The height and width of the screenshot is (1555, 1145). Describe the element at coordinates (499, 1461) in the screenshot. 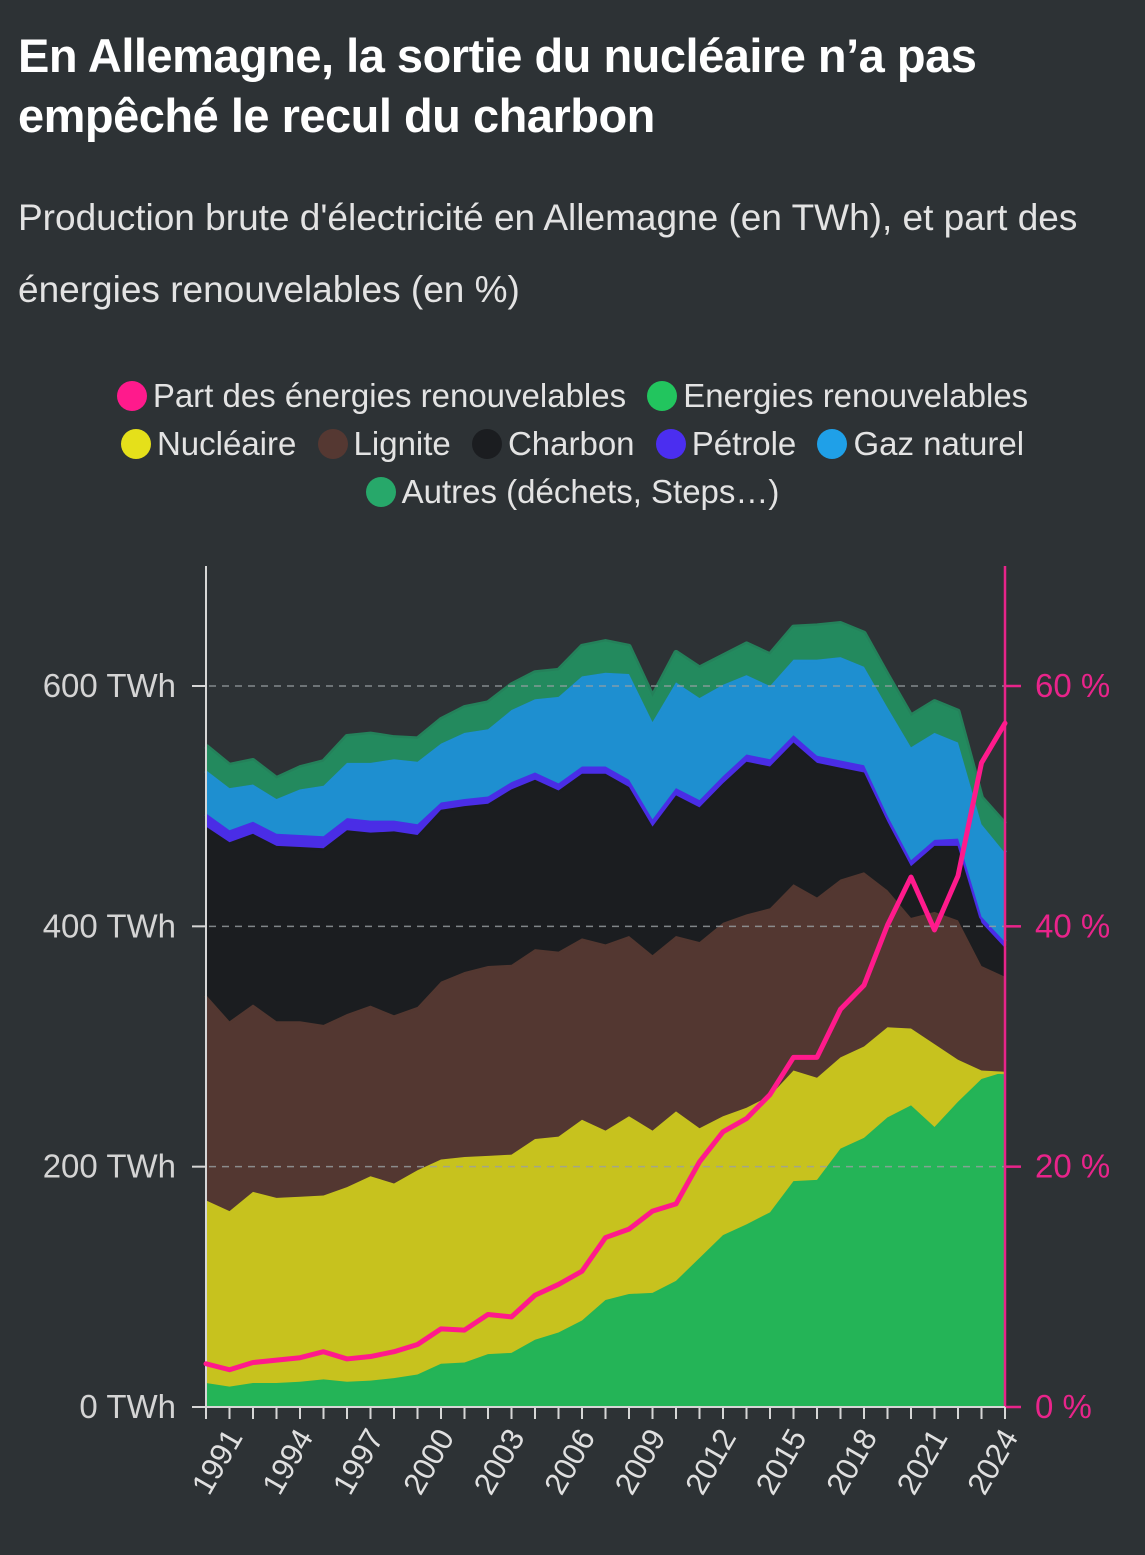

I see `x-tick-label: 2003` at that location.